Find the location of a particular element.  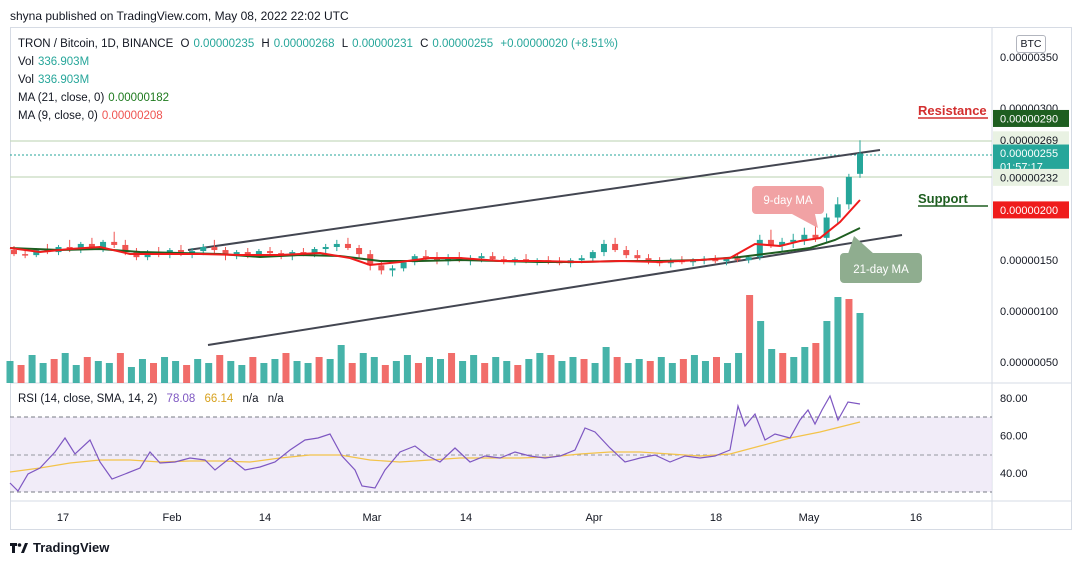

tradingview-logo-icon is located at coordinates (19, 548).